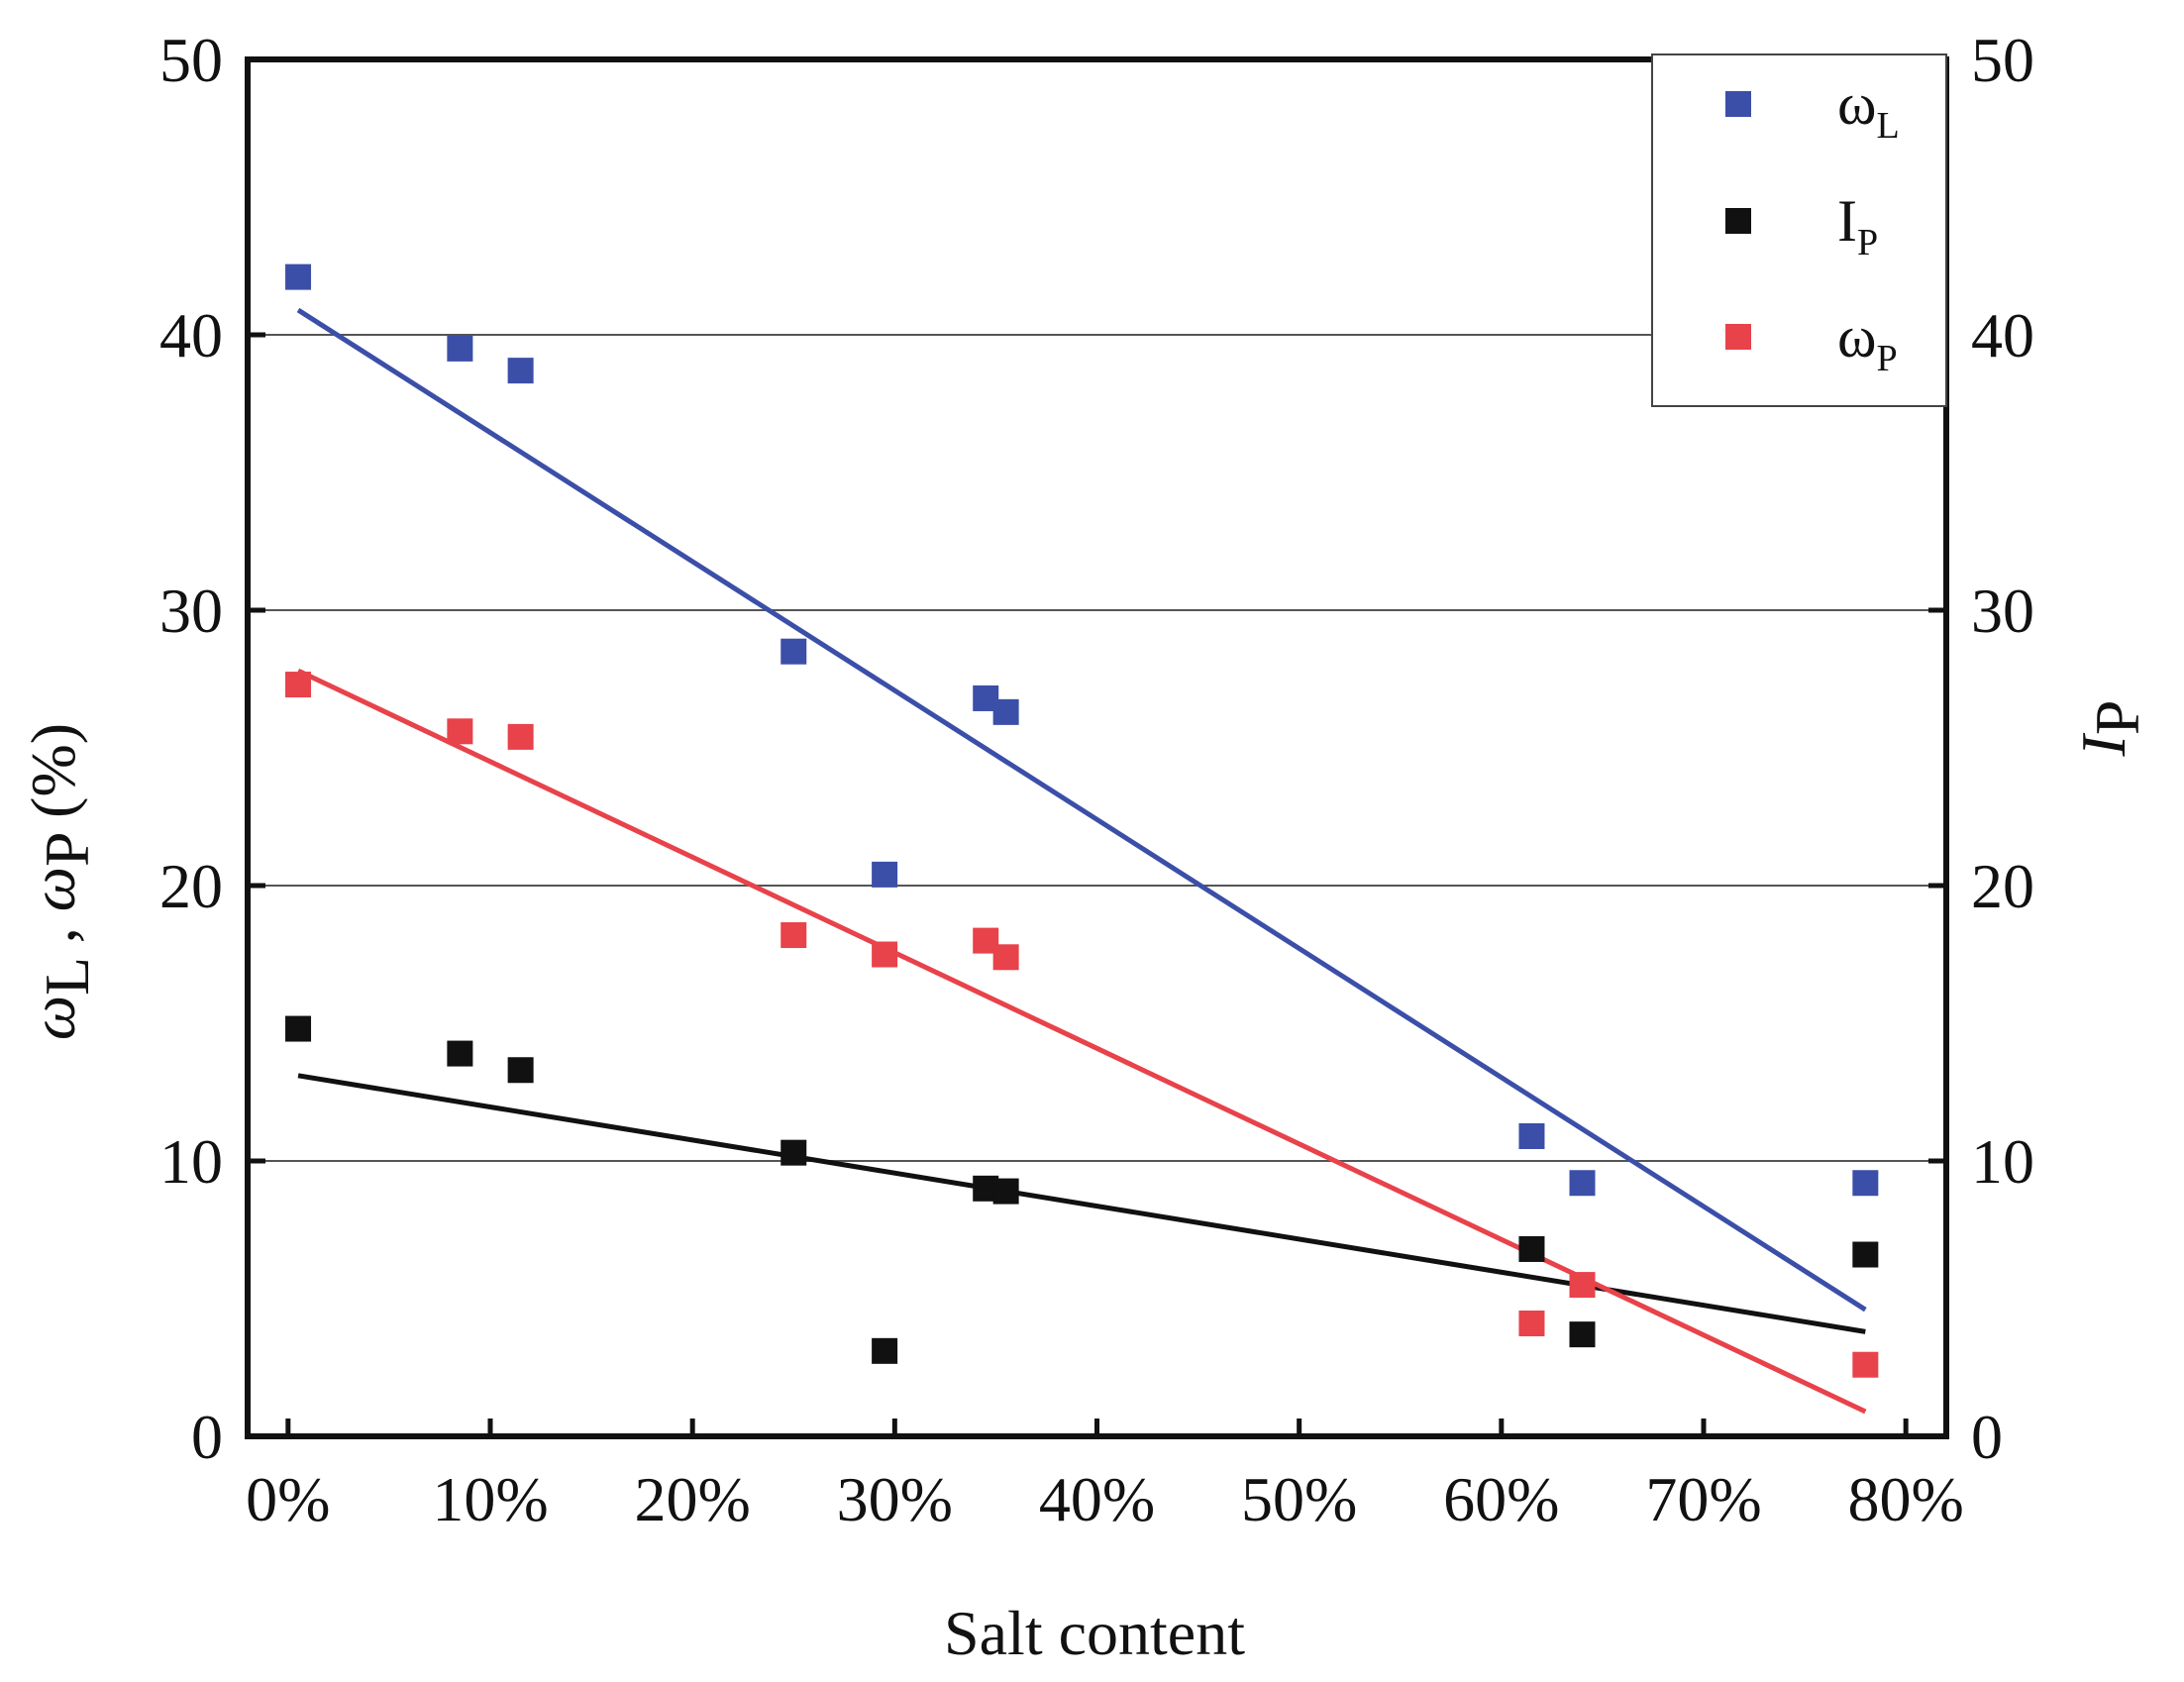  I want to click on x-tick-label: 30%, so click(895, 1499).